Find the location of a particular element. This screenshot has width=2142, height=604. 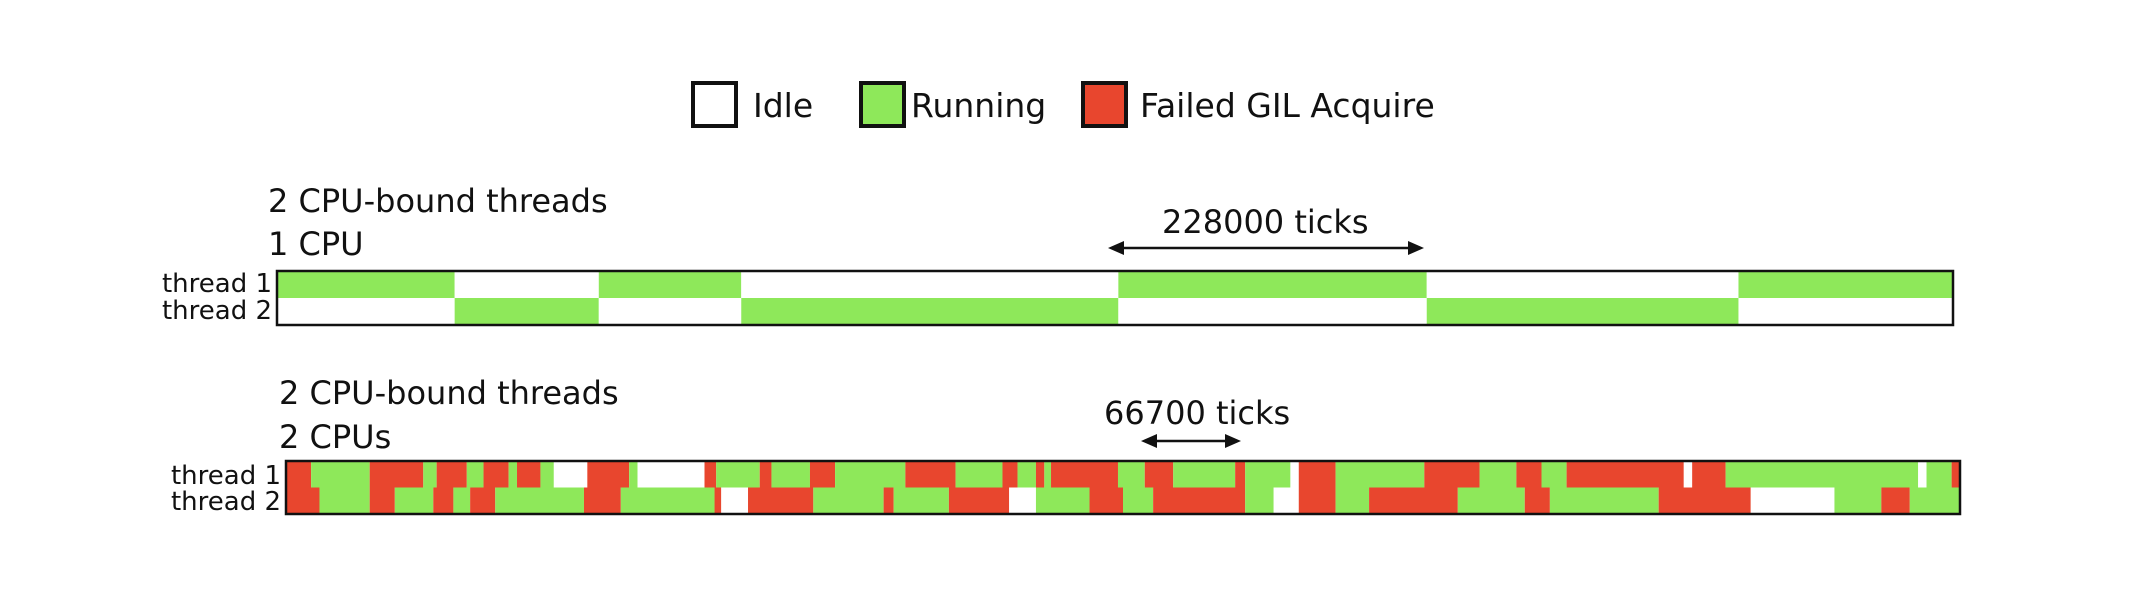

panel-2-span-arrow is located at coordinates (1191, 441).